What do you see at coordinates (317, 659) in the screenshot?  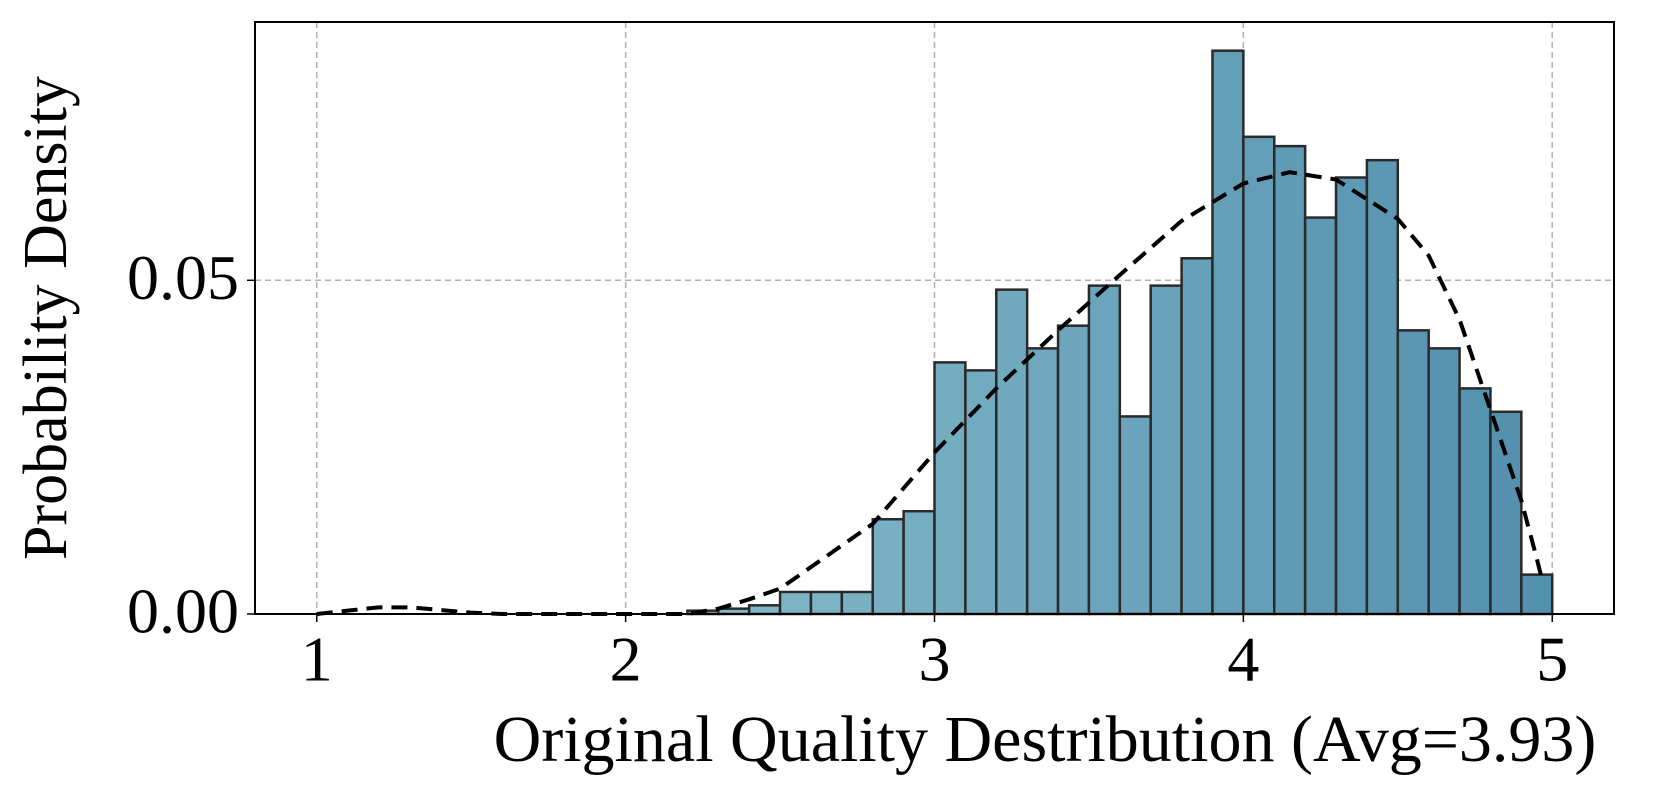 I see `x-tick-label: 1` at bounding box center [317, 659].